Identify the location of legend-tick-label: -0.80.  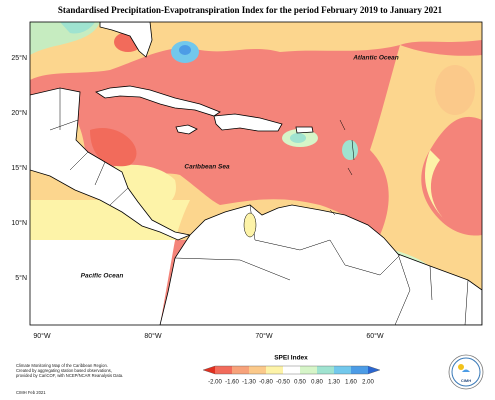
(266, 383).